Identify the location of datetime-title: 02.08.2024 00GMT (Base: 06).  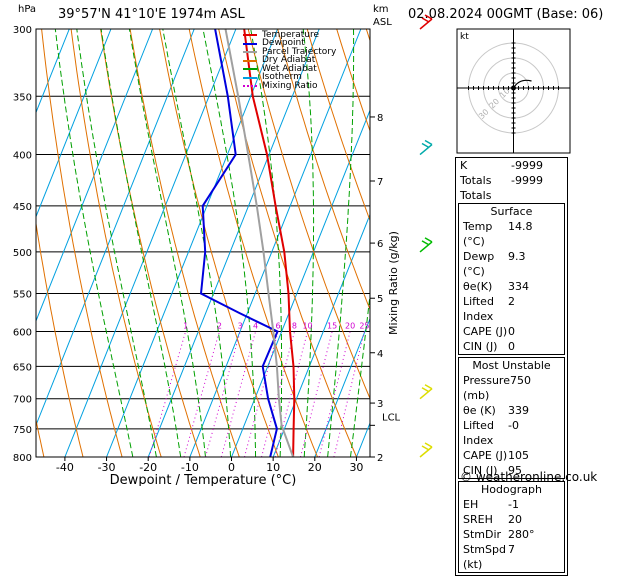
(506, 14).